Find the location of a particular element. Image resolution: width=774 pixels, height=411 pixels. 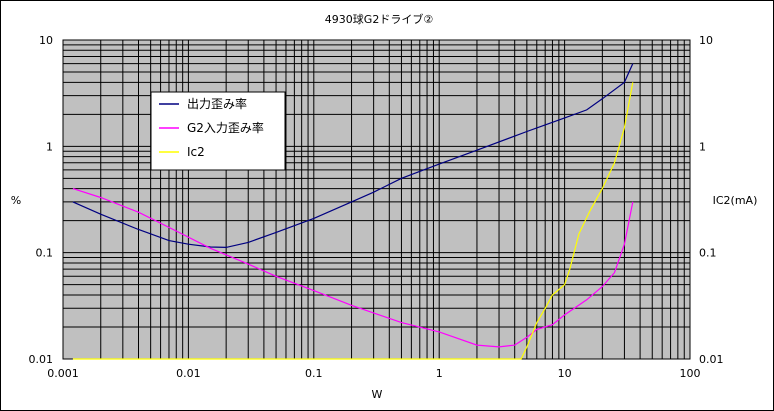

y2-tick-label: 1 is located at coordinates (702, 146).